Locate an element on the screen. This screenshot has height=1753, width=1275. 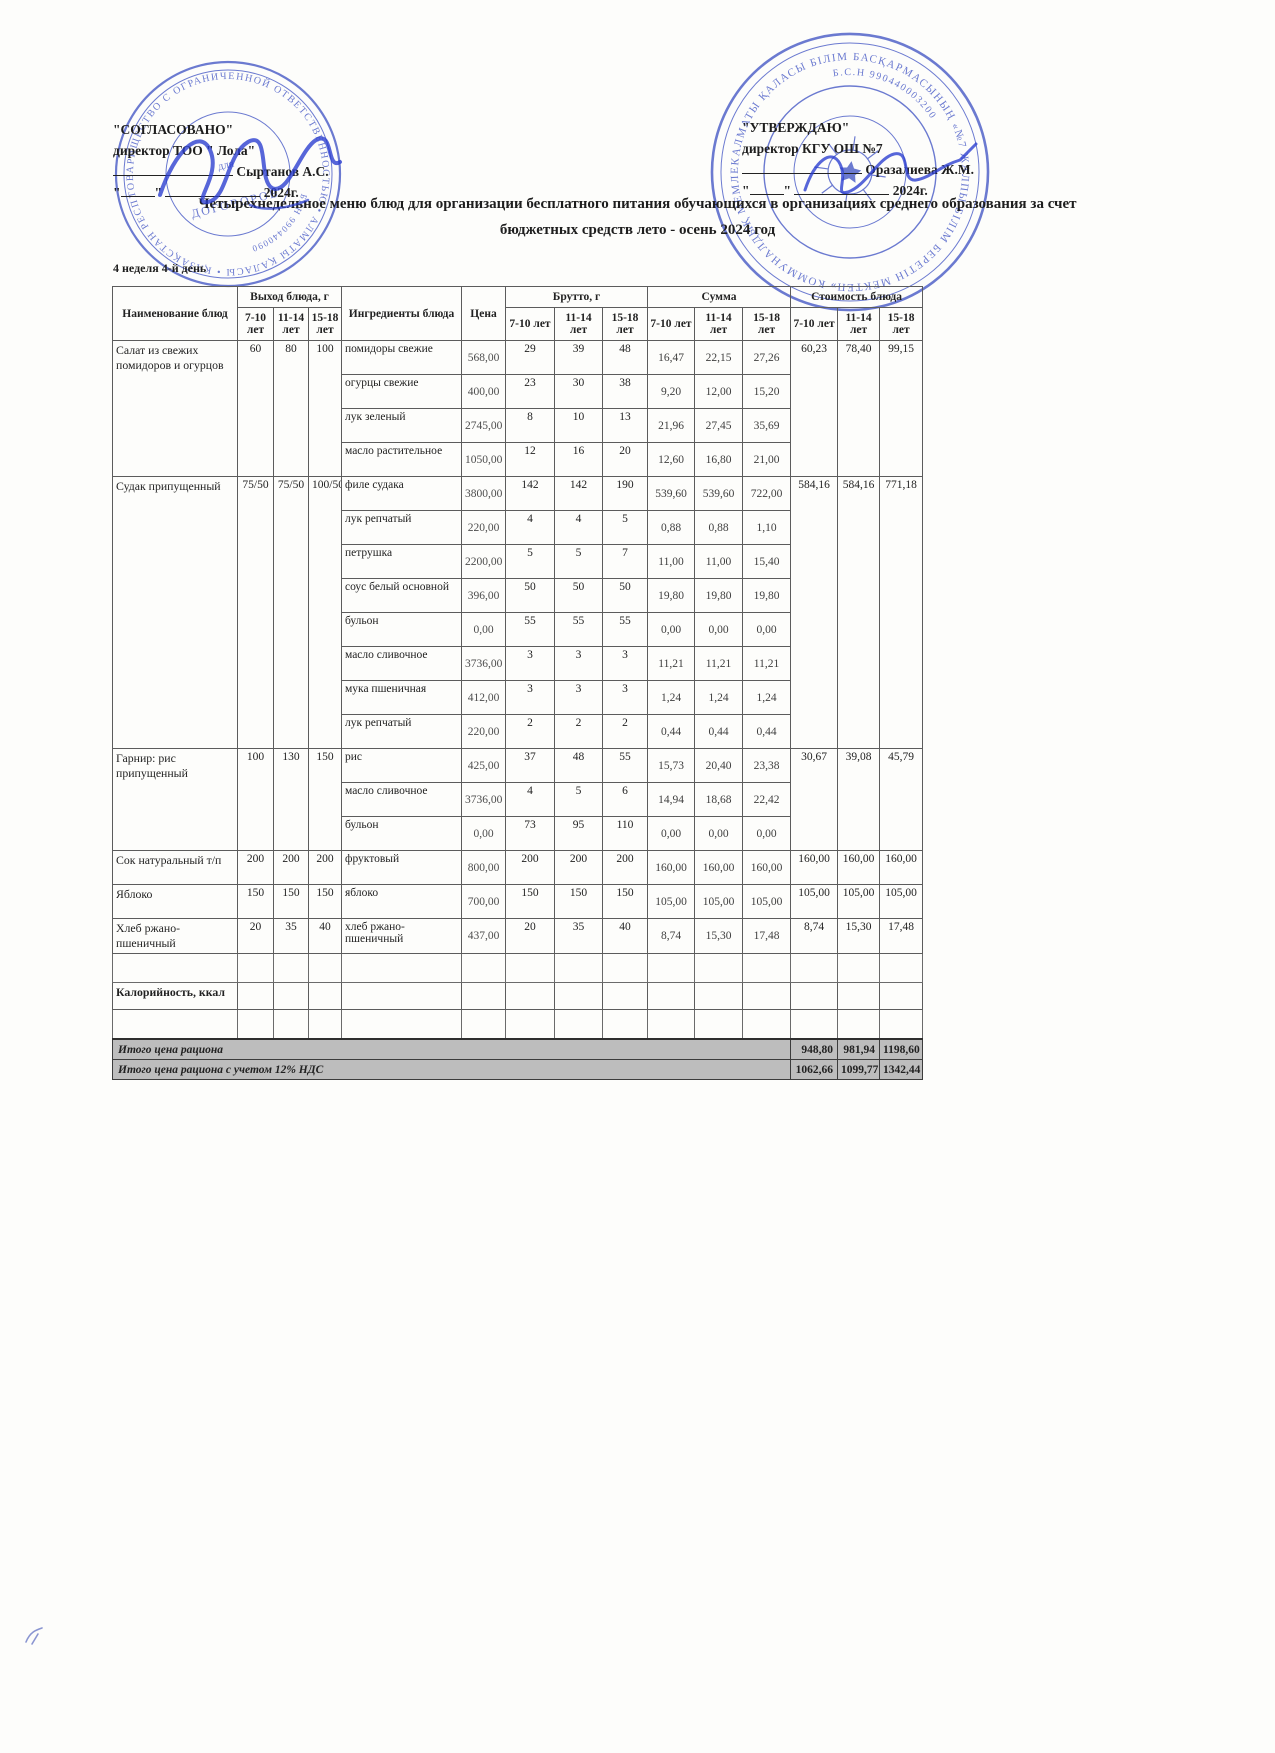
ingredient-name-cell: яблоко is located at coordinates (401, 901).